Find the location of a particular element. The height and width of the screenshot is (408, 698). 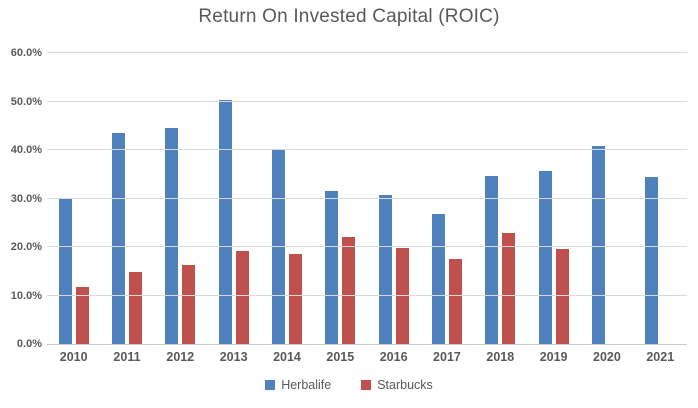

legend-label: Starbucks is located at coordinates (405, 385).